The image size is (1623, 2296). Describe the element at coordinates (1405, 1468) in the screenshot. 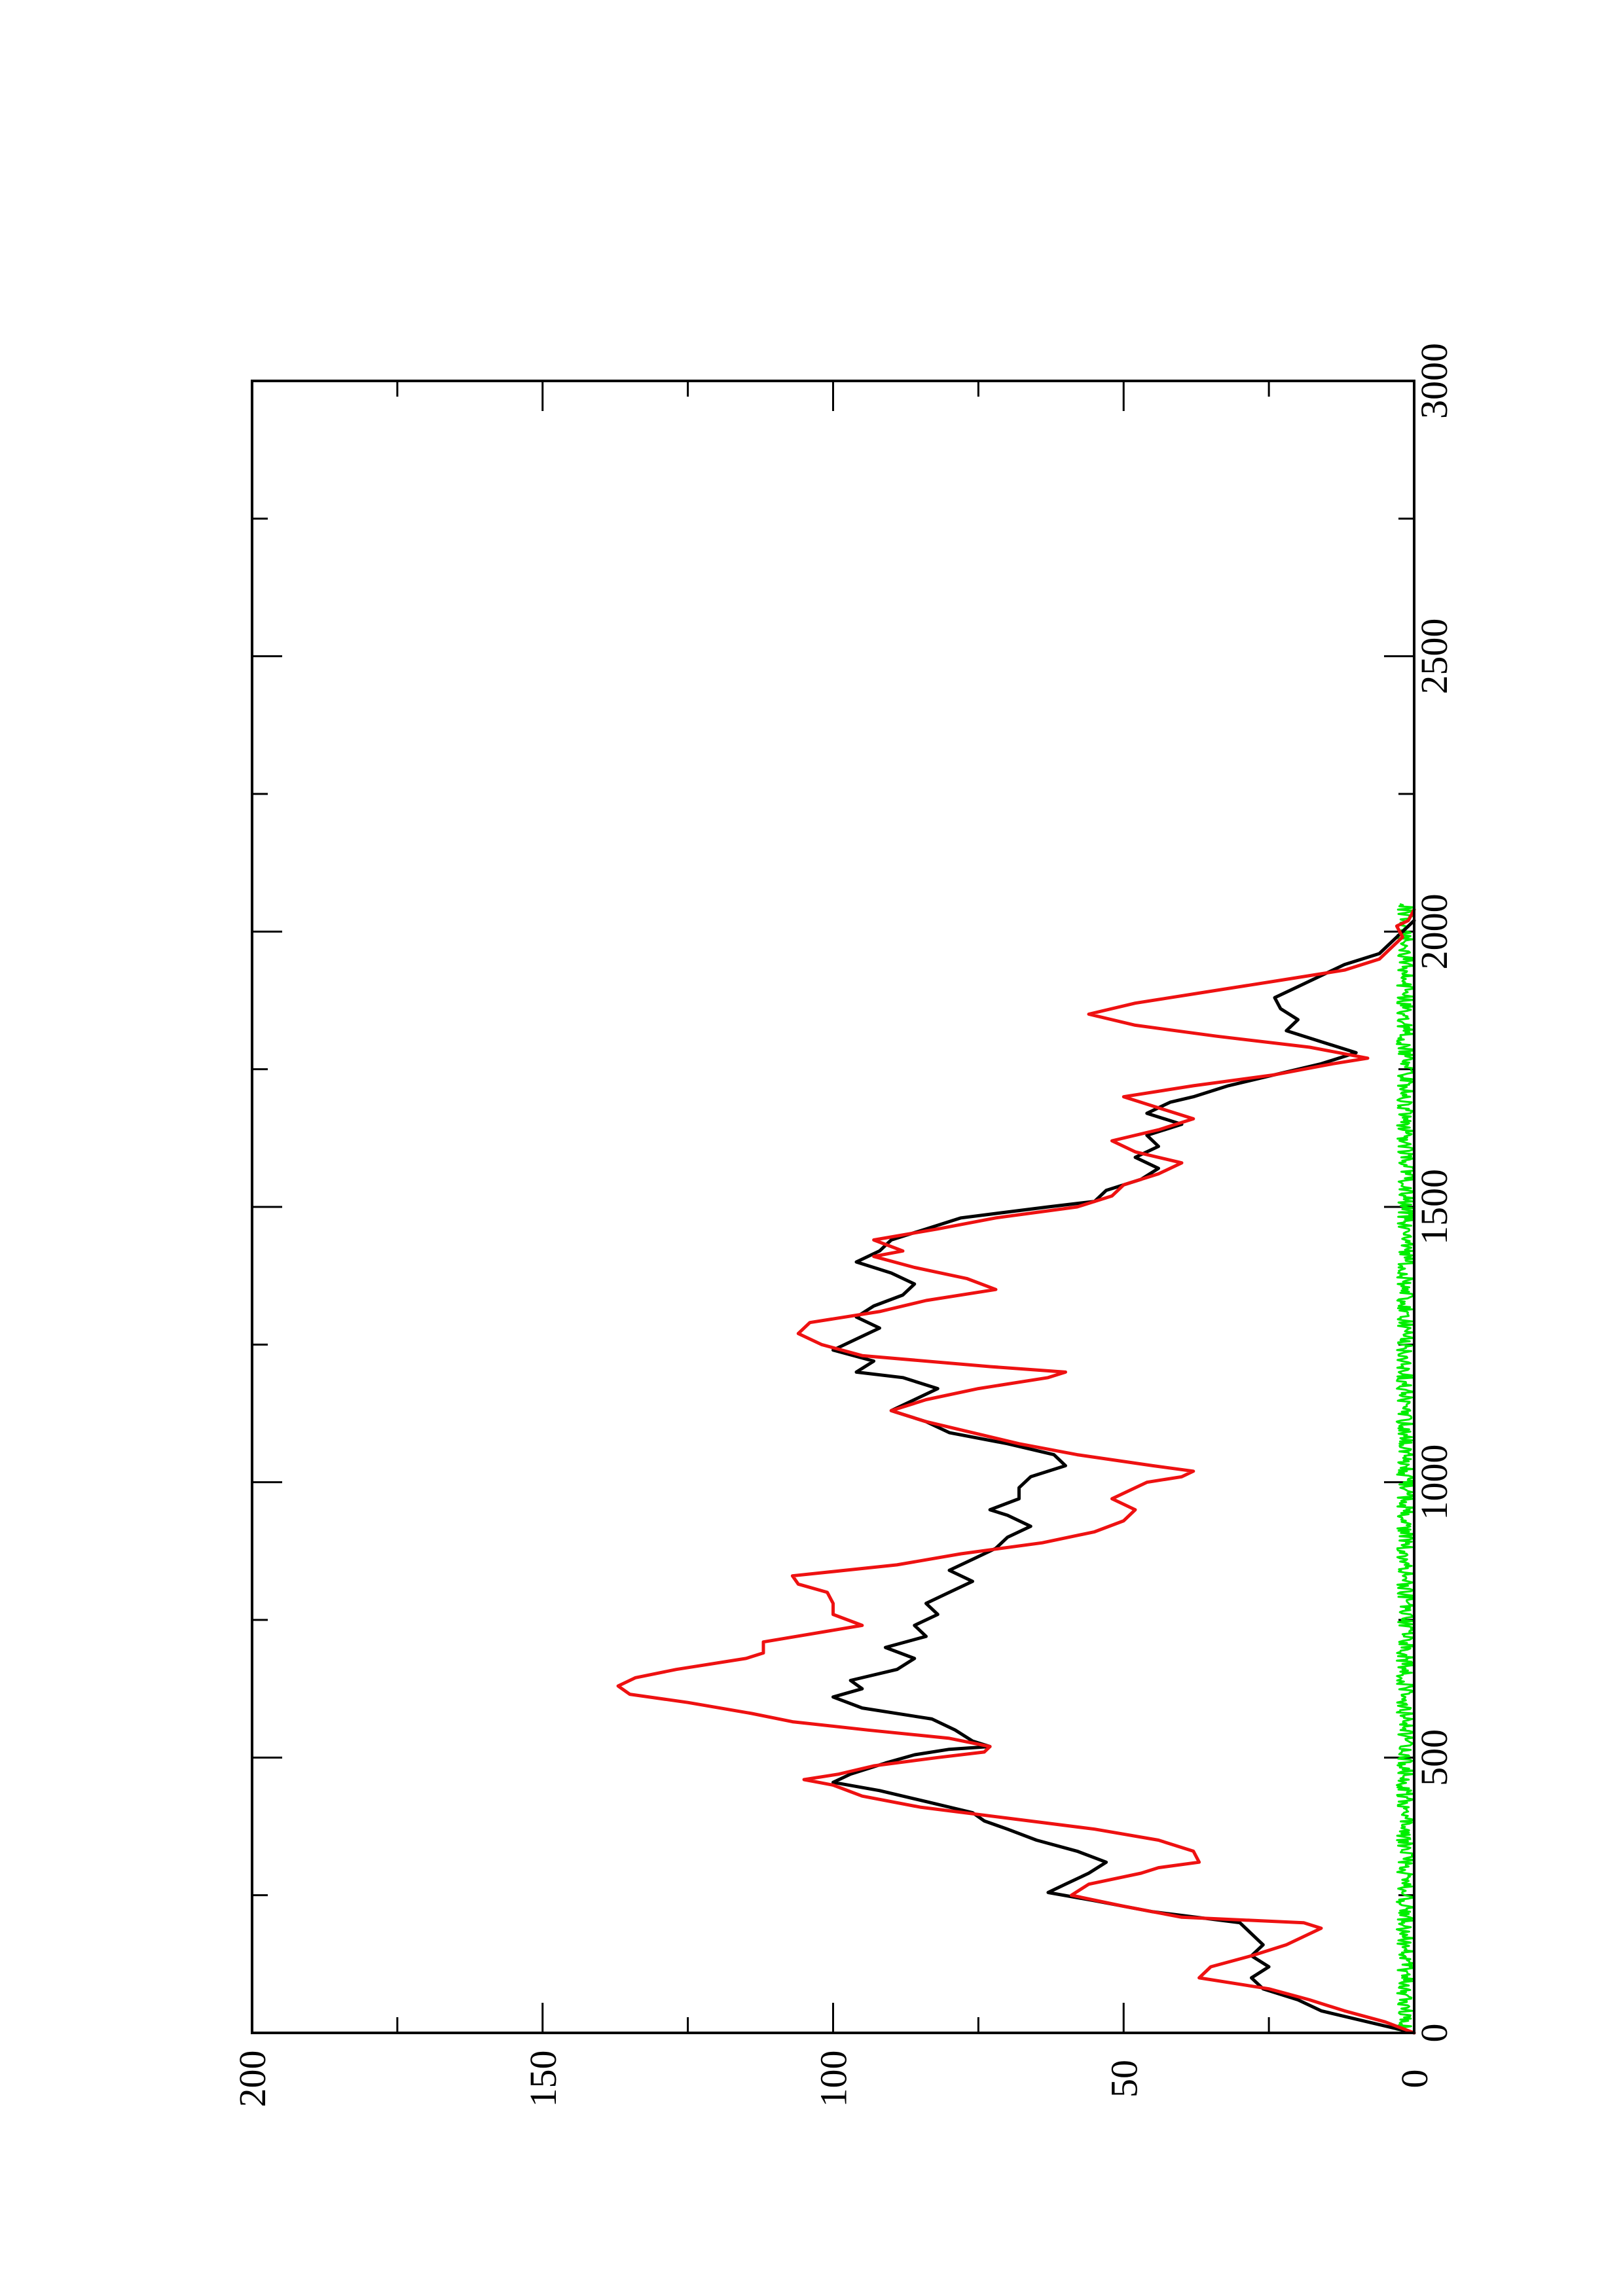

I see `series-line-green` at that location.